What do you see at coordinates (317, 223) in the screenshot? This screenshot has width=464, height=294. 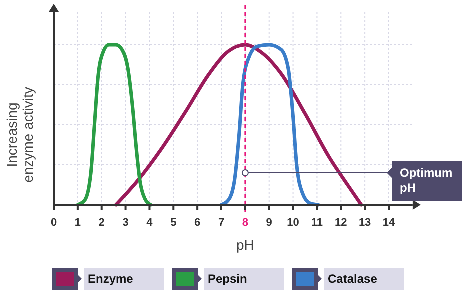 I see `x-tick-label: 11` at bounding box center [317, 223].